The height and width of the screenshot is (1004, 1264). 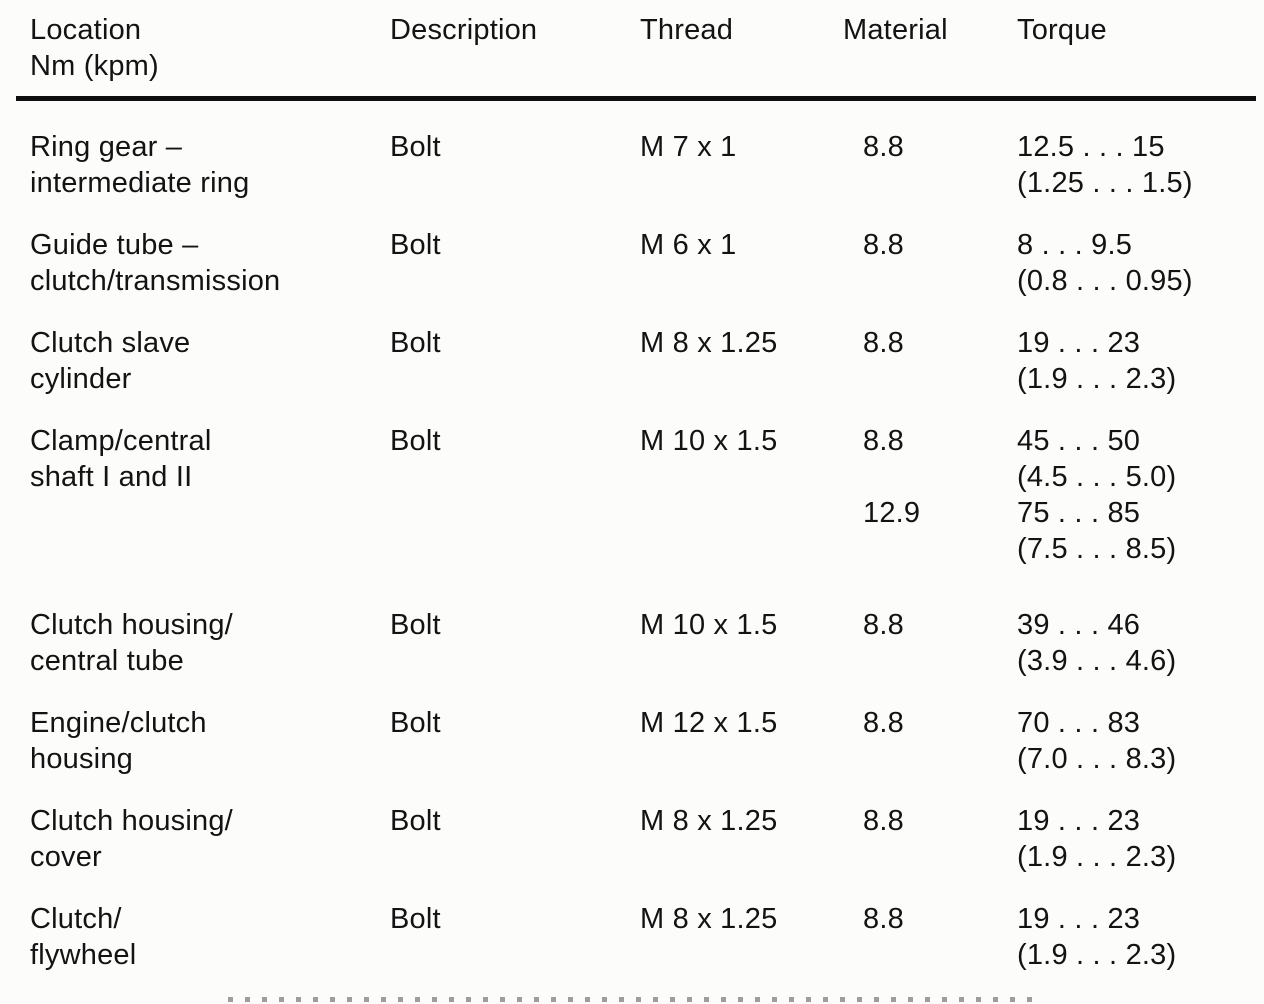 What do you see at coordinates (464, 30) in the screenshot?
I see `column-header-description: Description` at bounding box center [464, 30].